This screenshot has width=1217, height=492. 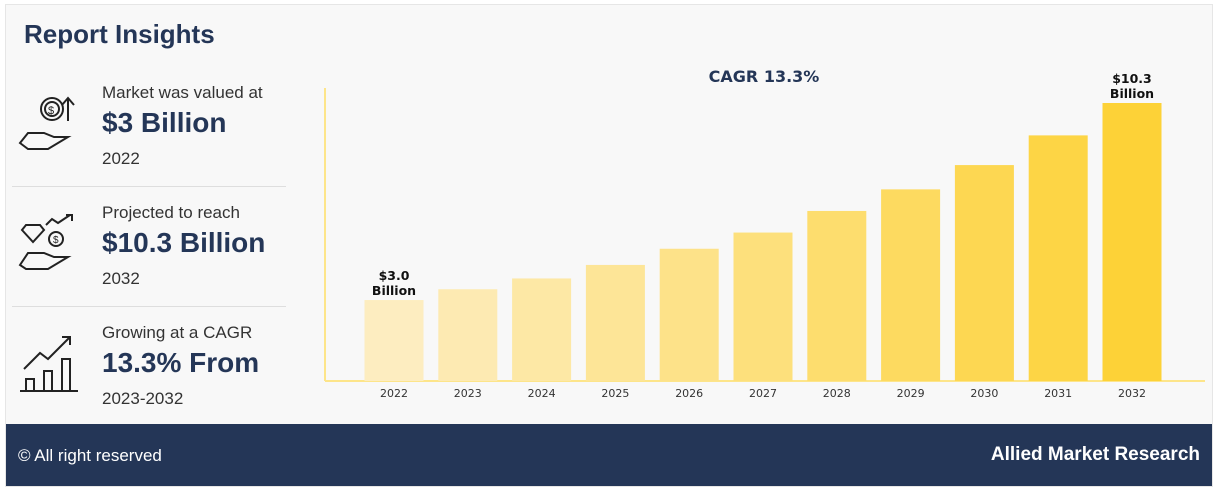 I want to click on data-label: $10.3, so click(x=1132, y=78).